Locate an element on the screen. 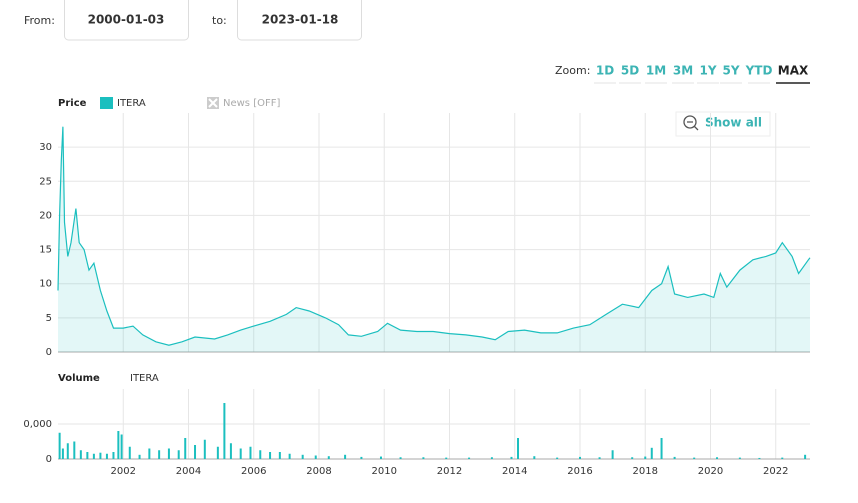 This screenshot has height=503, width=858. show-all-text: Show all is located at coordinates (733, 123).